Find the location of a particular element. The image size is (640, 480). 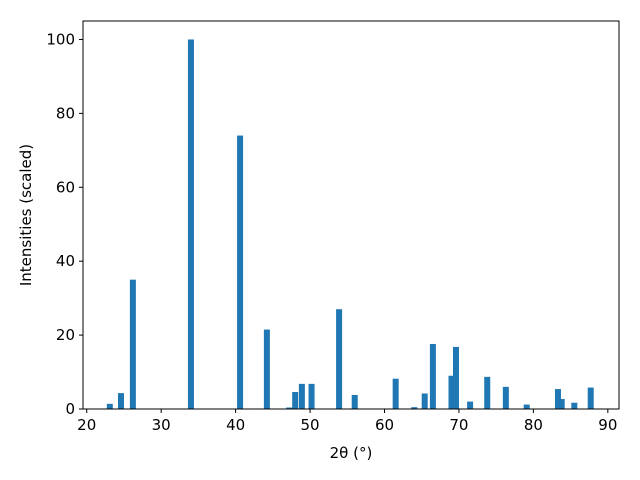

x-tick-label: 50 is located at coordinates (310, 425).